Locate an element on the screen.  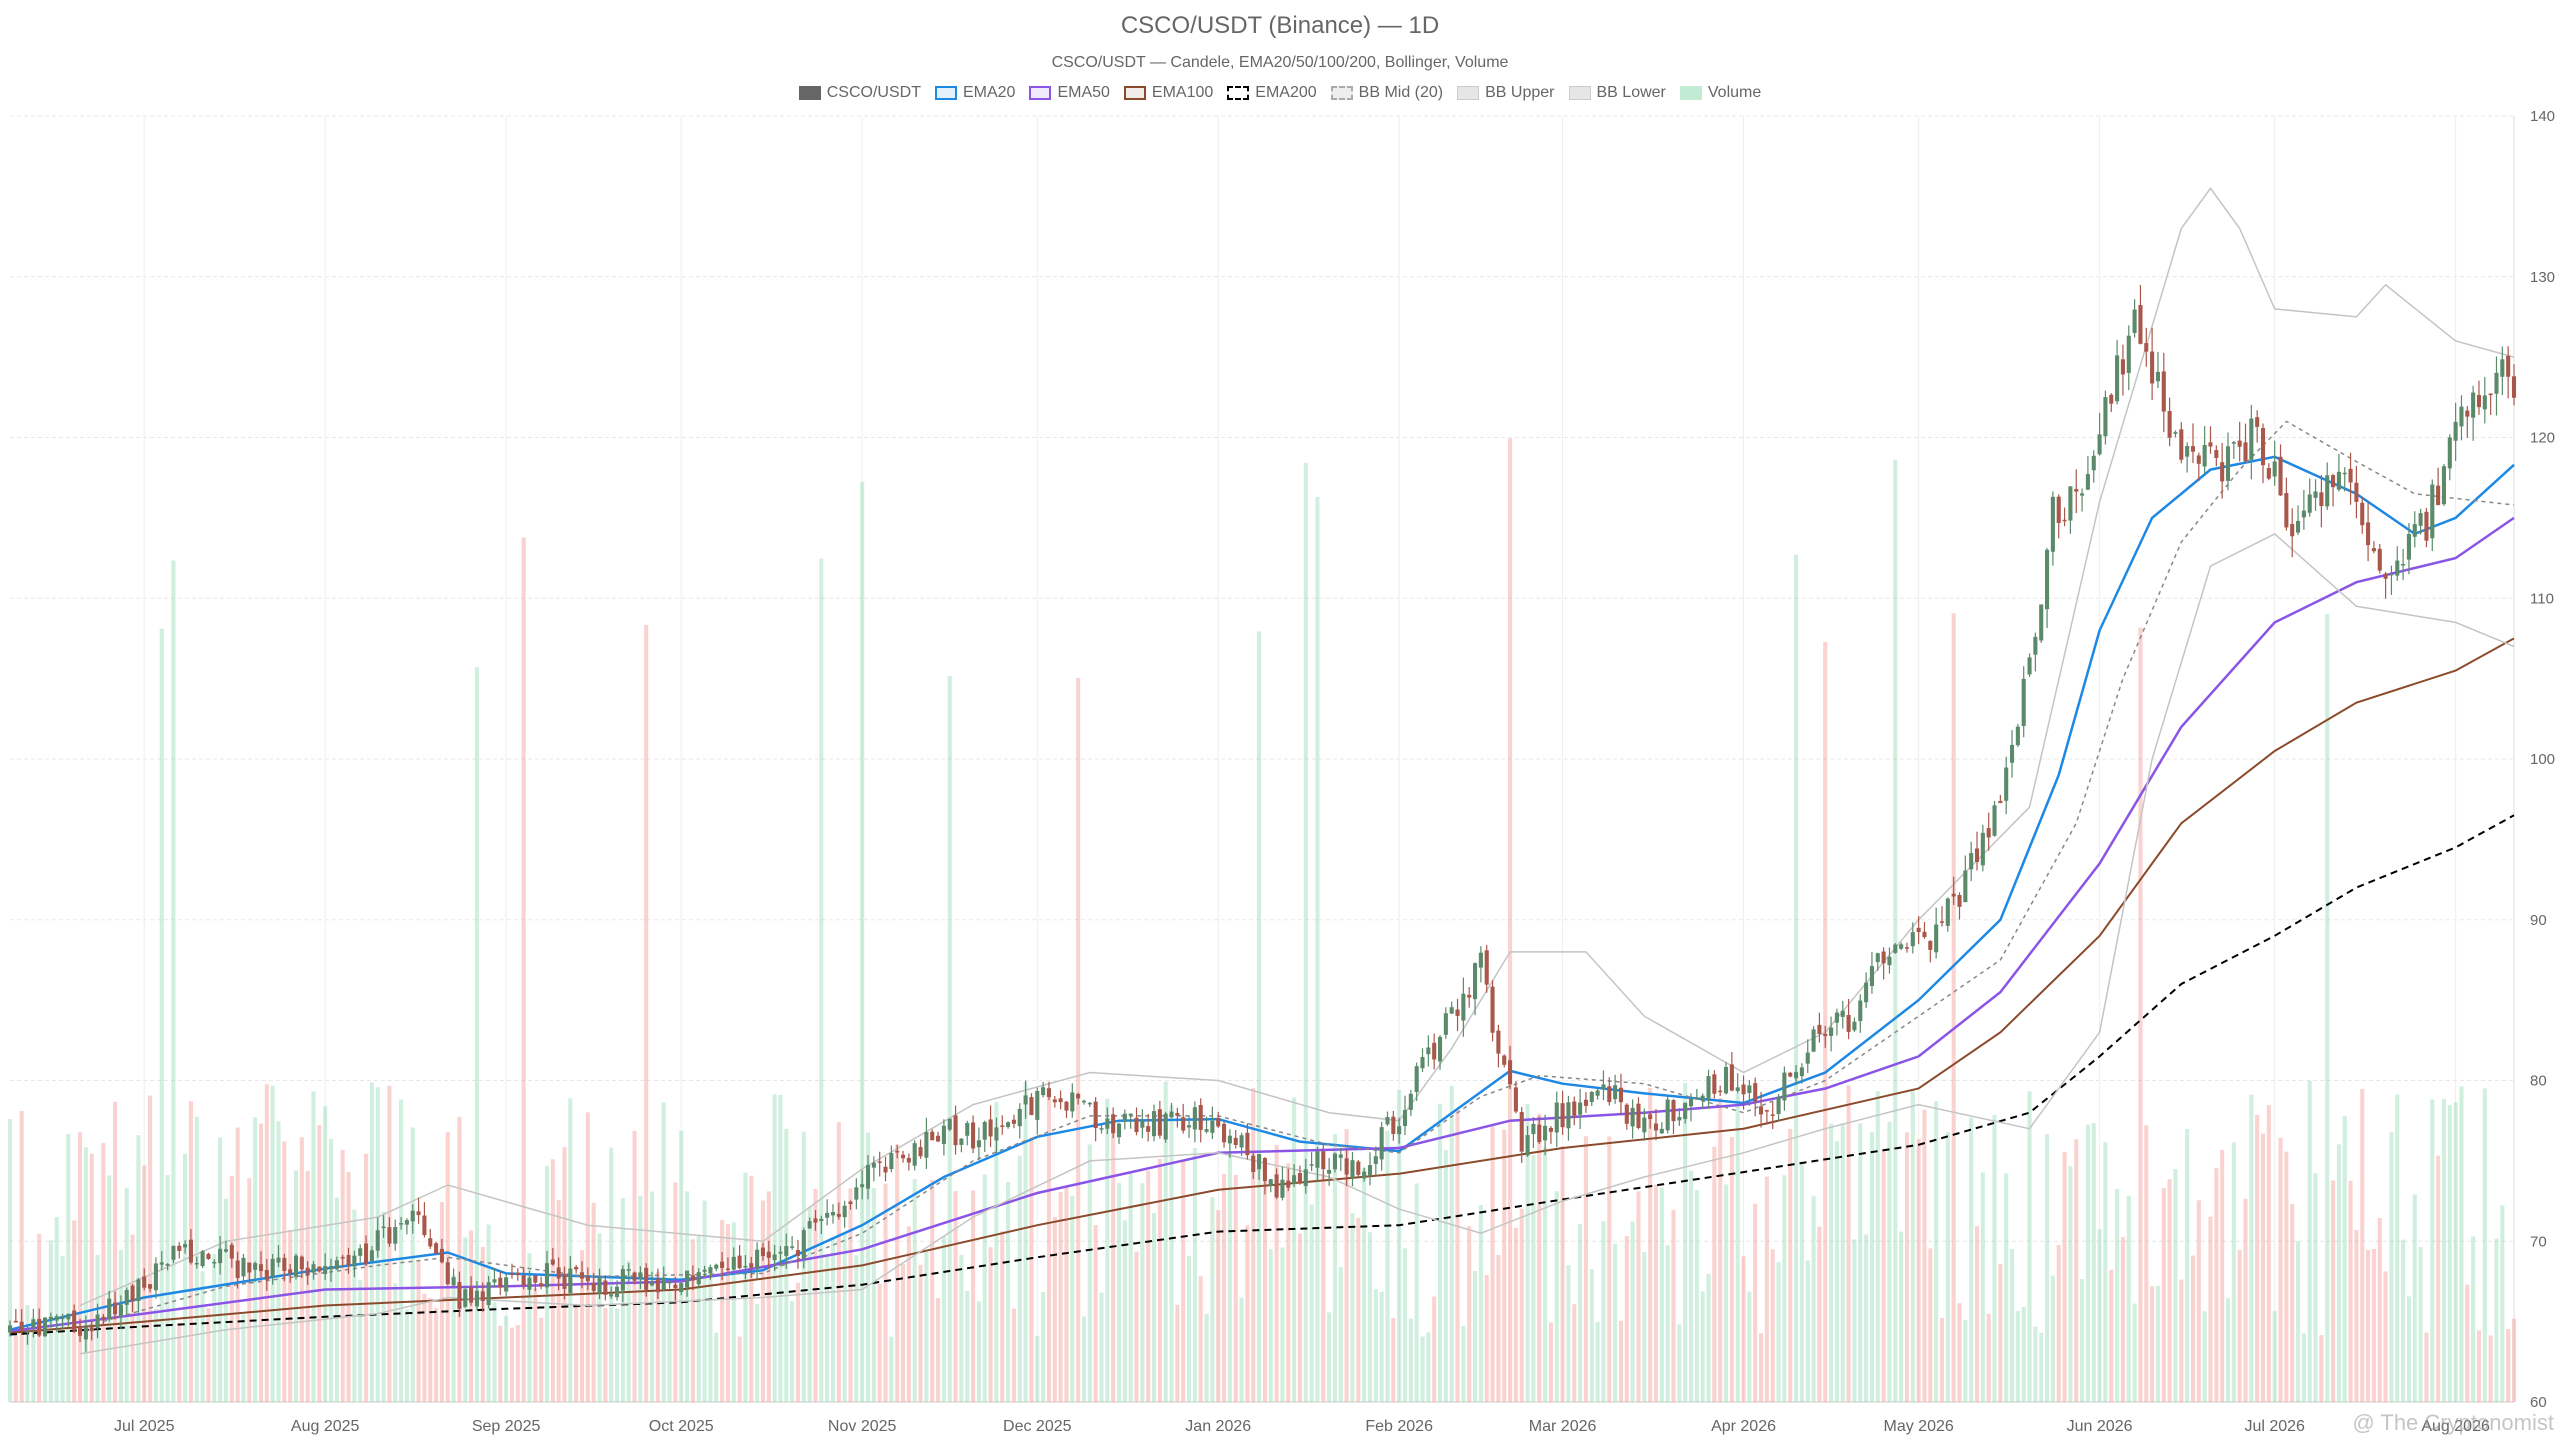
legend-item: Volume is located at coordinates (1720, 93).